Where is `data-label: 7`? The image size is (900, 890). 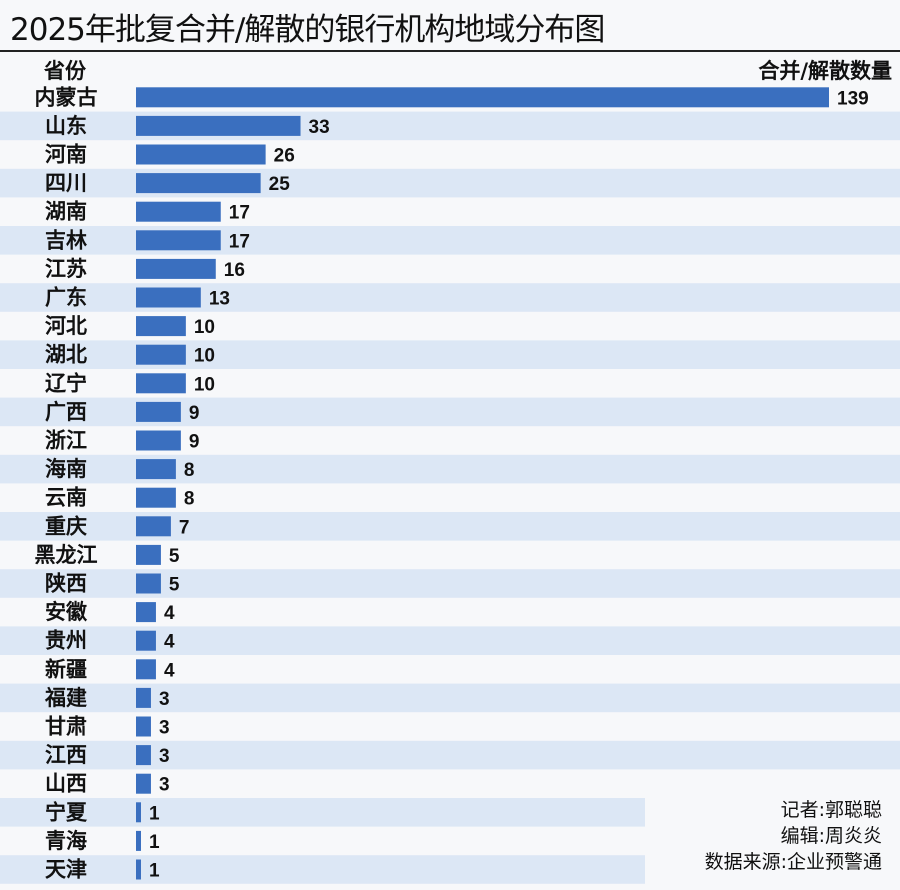
data-label: 7 is located at coordinates (184, 527).